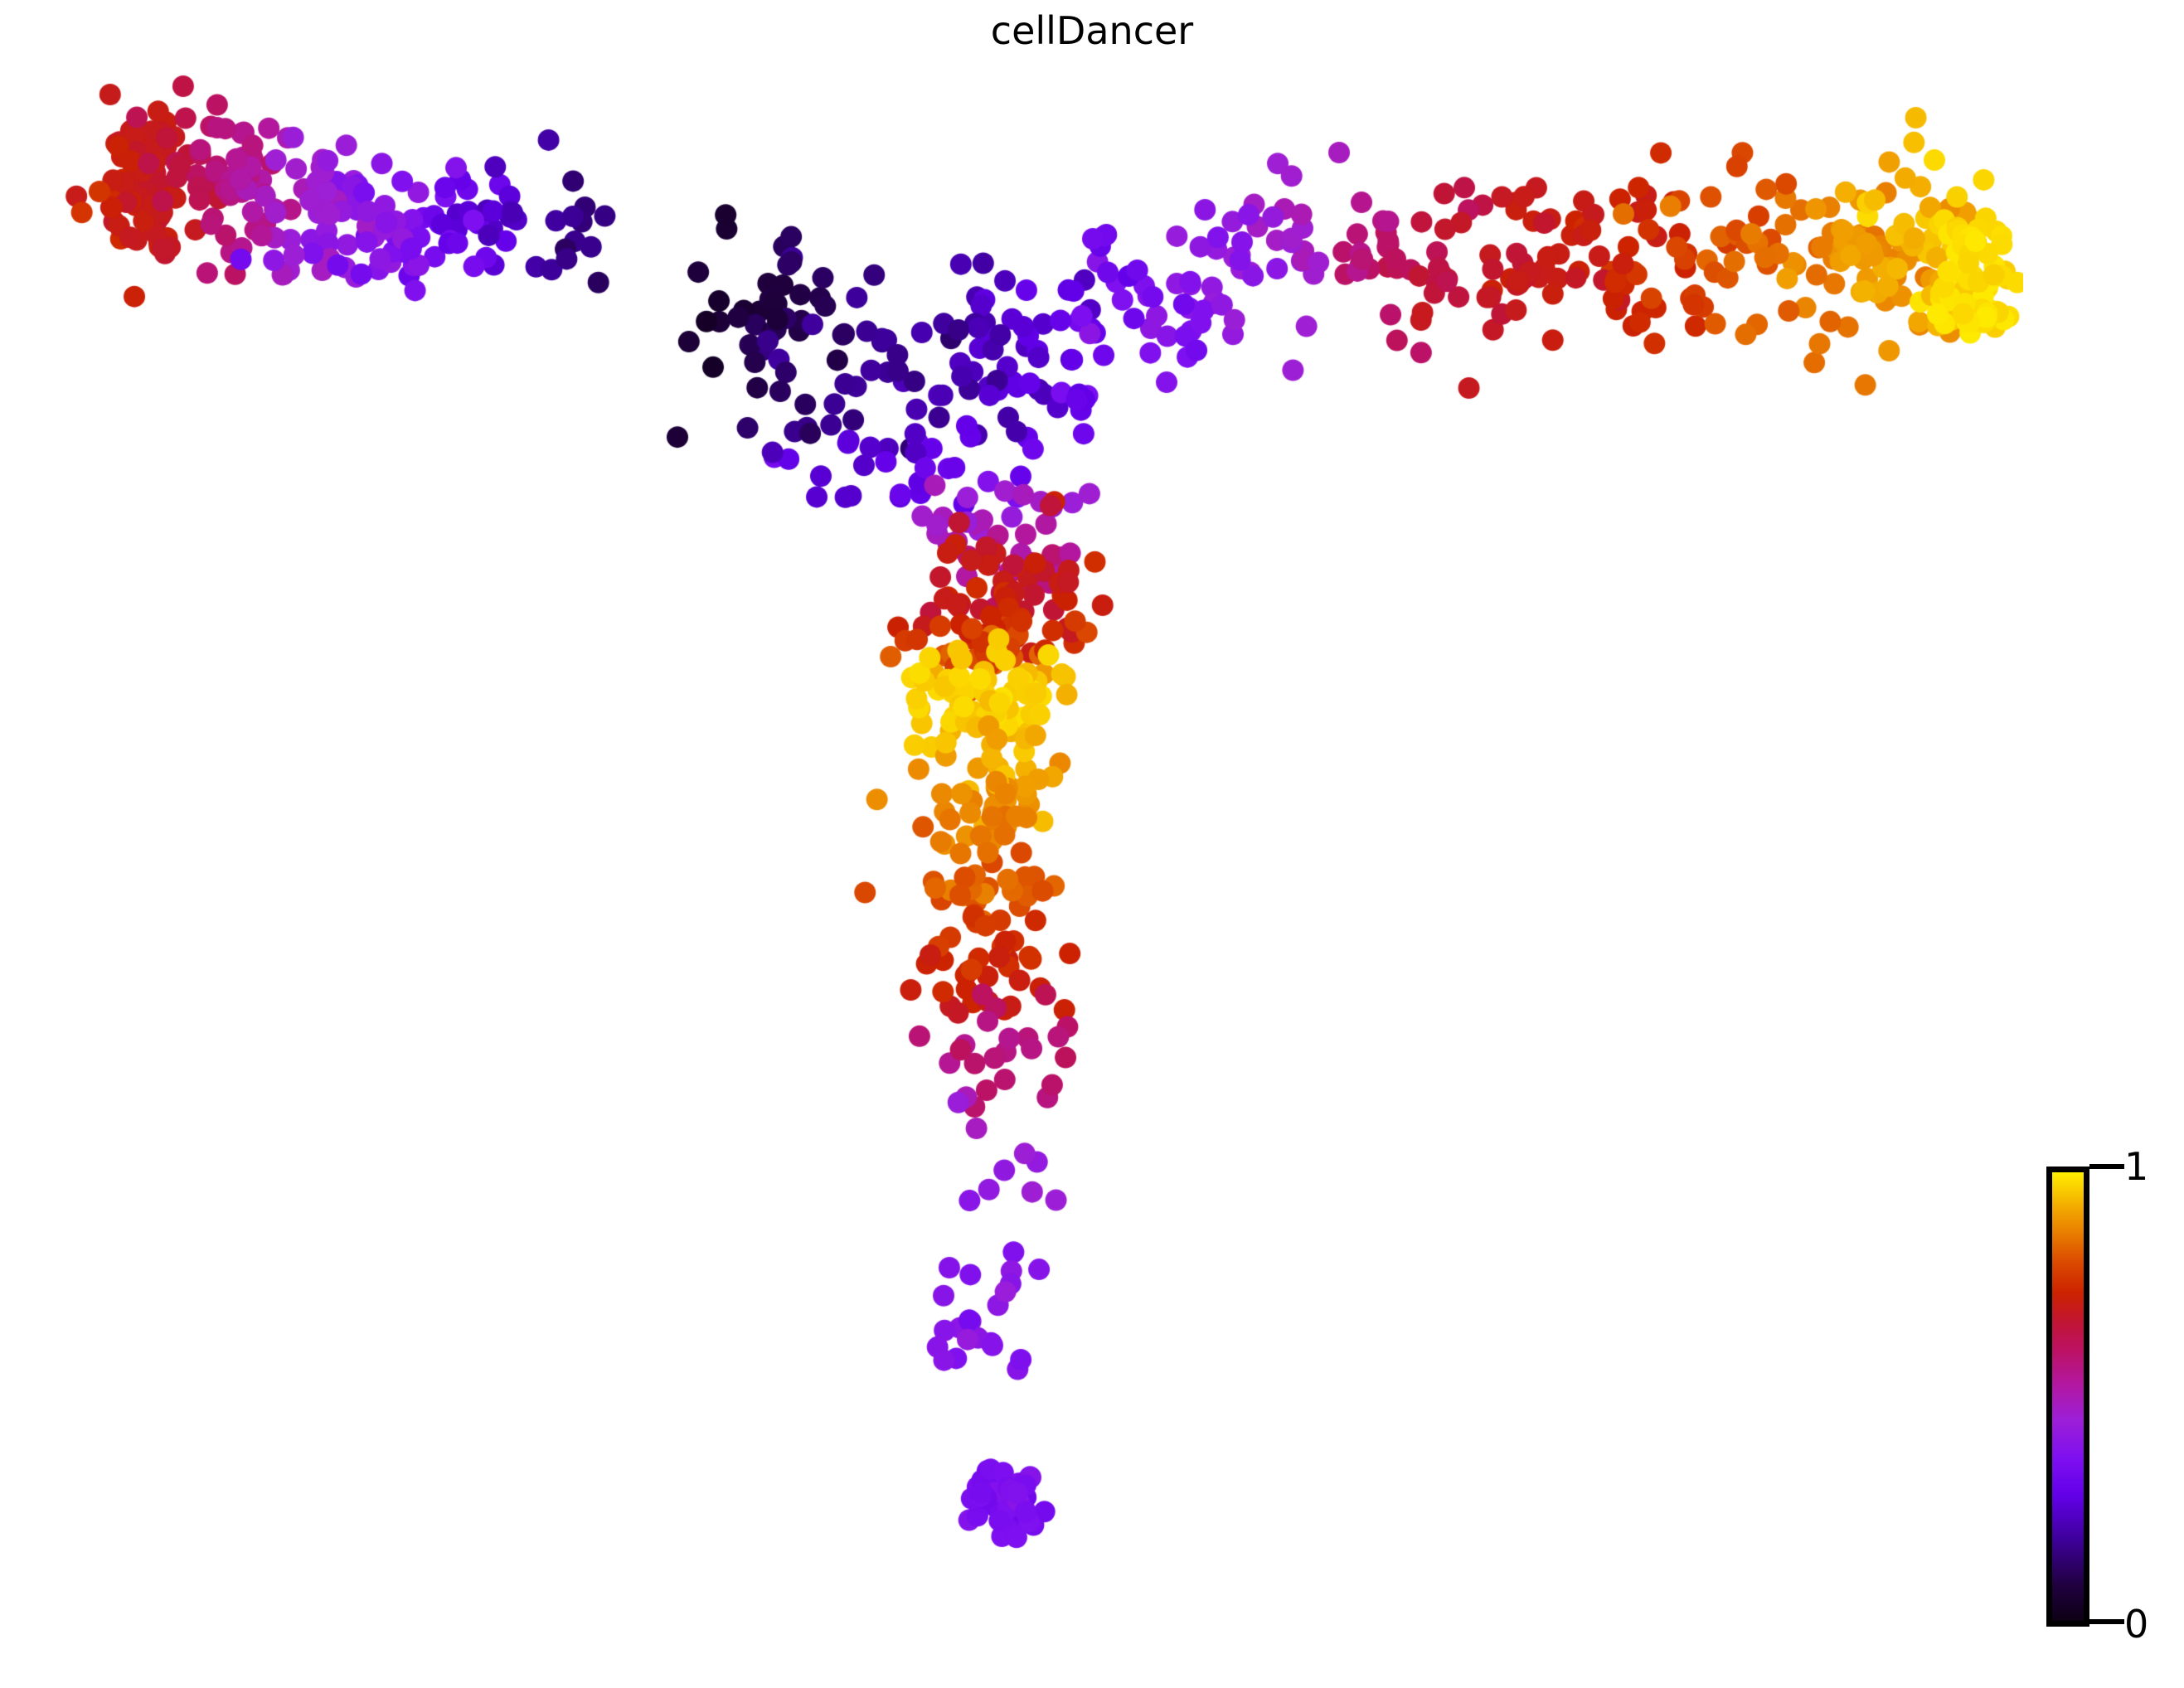 This screenshot has width=2184, height=1688. What do you see at coordinates (2136, 1166) in the screenshot?
I see `colorbar-label-max: 1` at bounding box center [2136, 1166].